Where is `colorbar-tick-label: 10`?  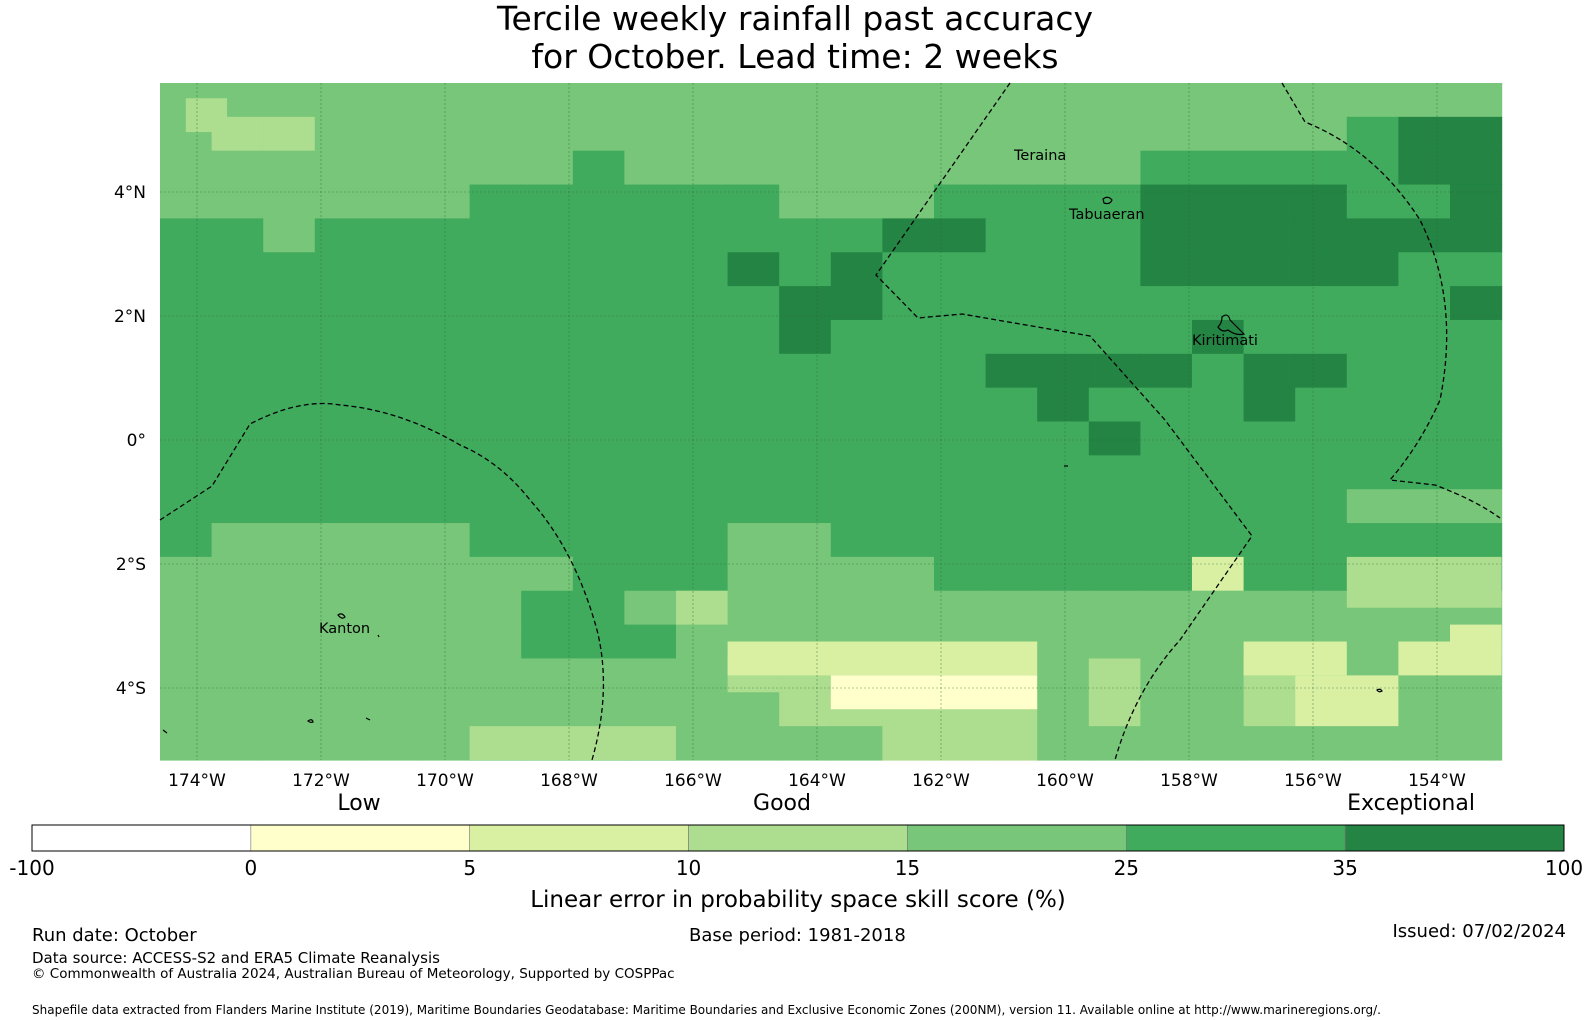
colorbar-tick-label: 10 is located at coordinates (688, 868).